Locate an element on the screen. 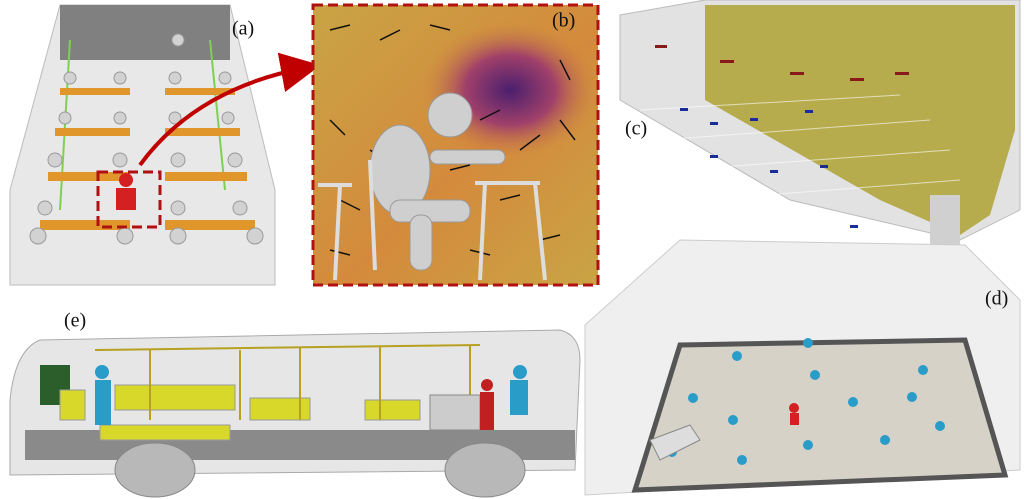 The height and width of the screenshot is (499, 1024). seated-manikin is located at coordinates (437, 181).